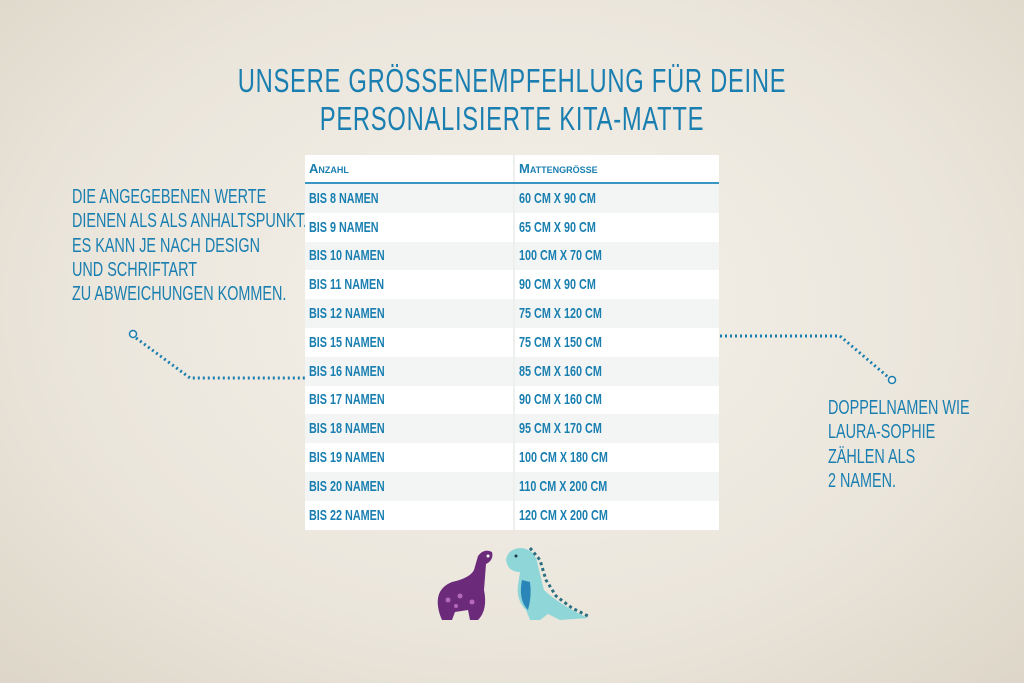 The height and width of the screenshot is (683, 1024). I want to click on cell-text: 85 cm x 160 cm, so click(560, 371).